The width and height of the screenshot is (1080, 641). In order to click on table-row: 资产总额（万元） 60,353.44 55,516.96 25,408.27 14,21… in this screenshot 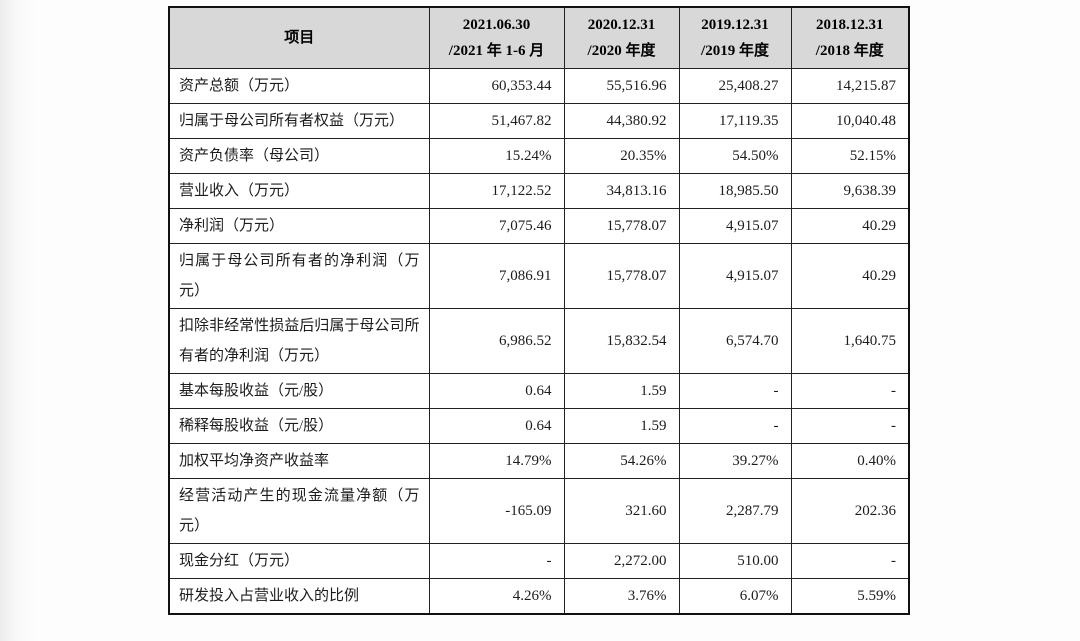, I will do `click(539, 85)`.